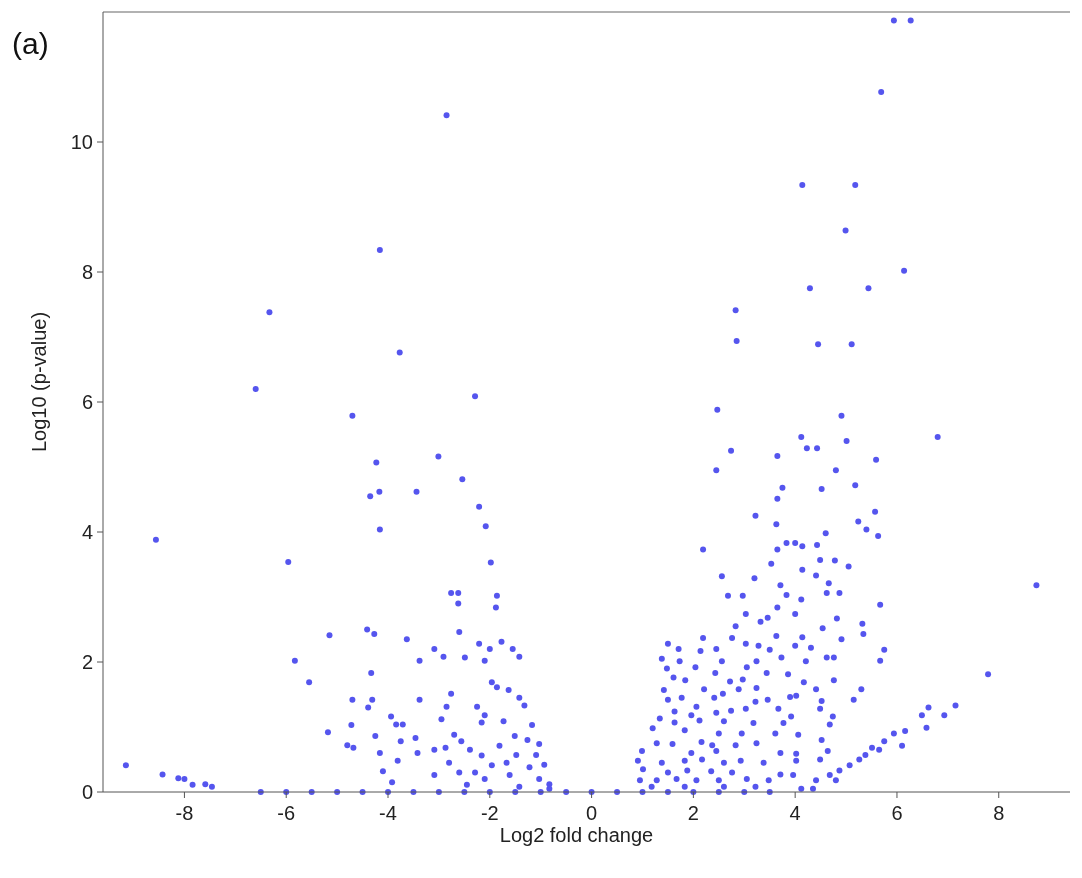 Image resolution: width=1082 pixels, height=878 pixels. Describe the element at coordinates (39, 382) in the screenshot. I see `y-axis-title: Log10 (p-value)` at that location.